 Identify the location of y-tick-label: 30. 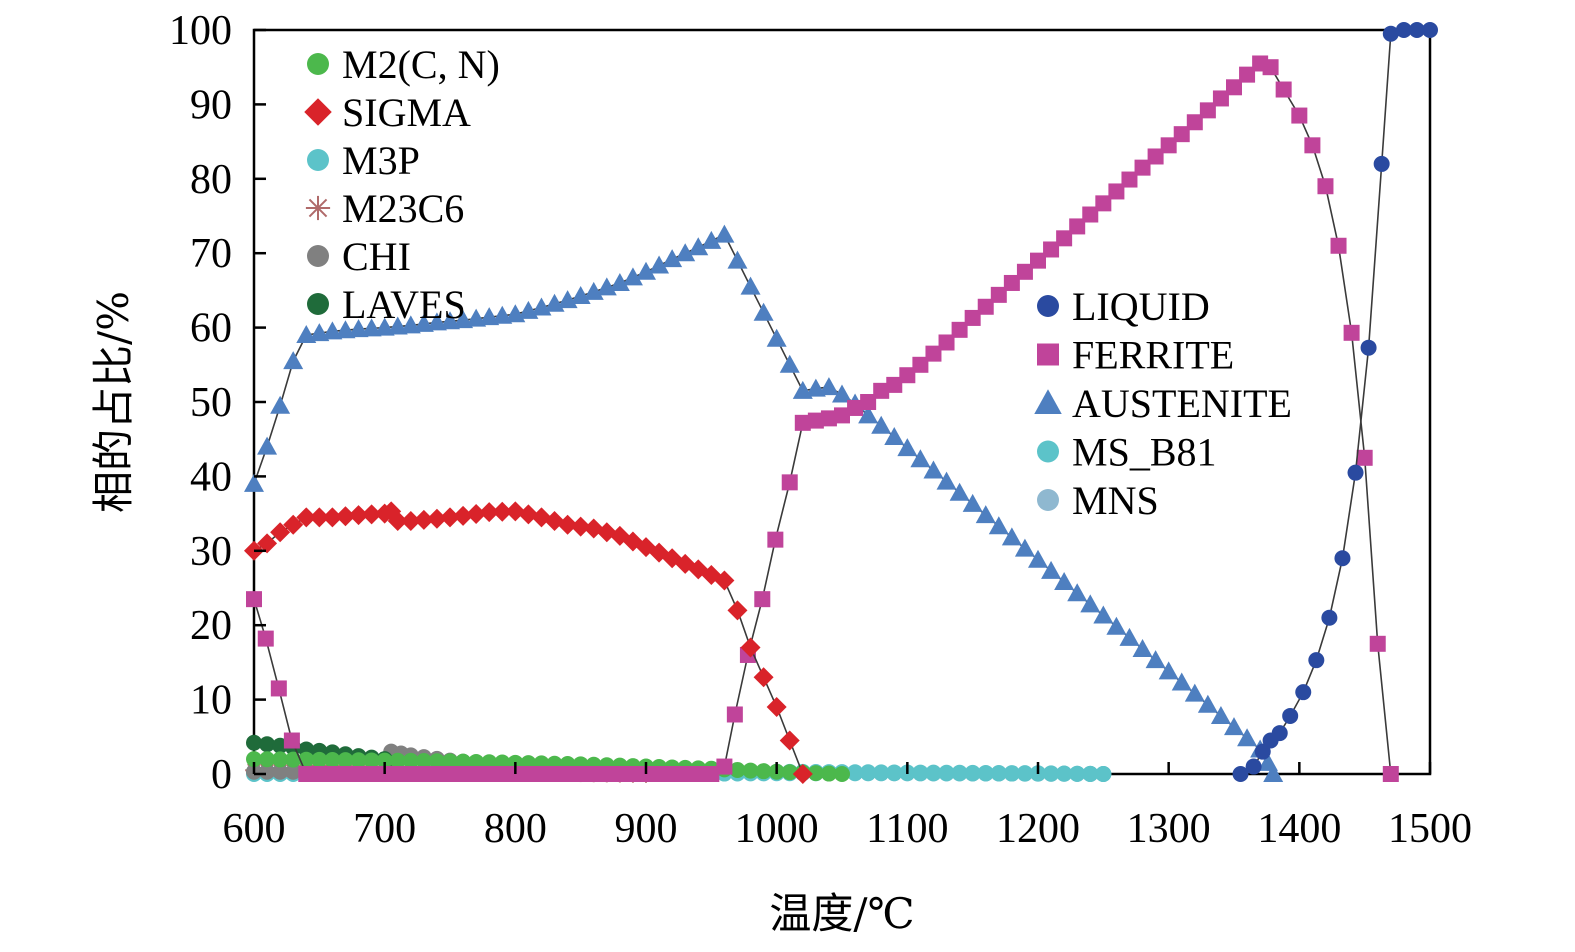
(211, 552).